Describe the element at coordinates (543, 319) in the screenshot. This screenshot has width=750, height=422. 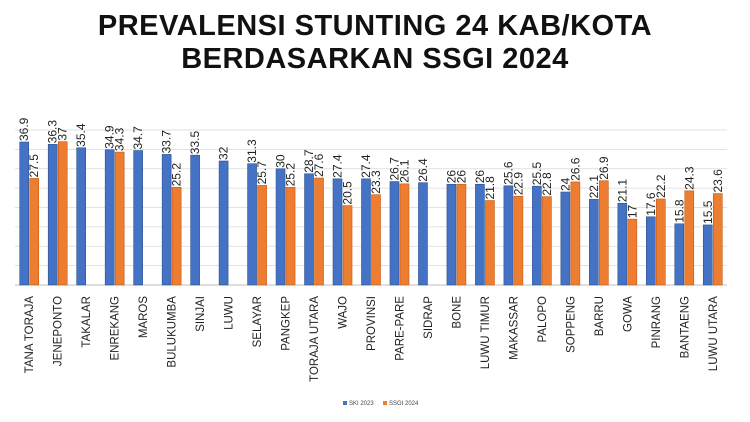
I see `category-label: PALOPO` at that location.